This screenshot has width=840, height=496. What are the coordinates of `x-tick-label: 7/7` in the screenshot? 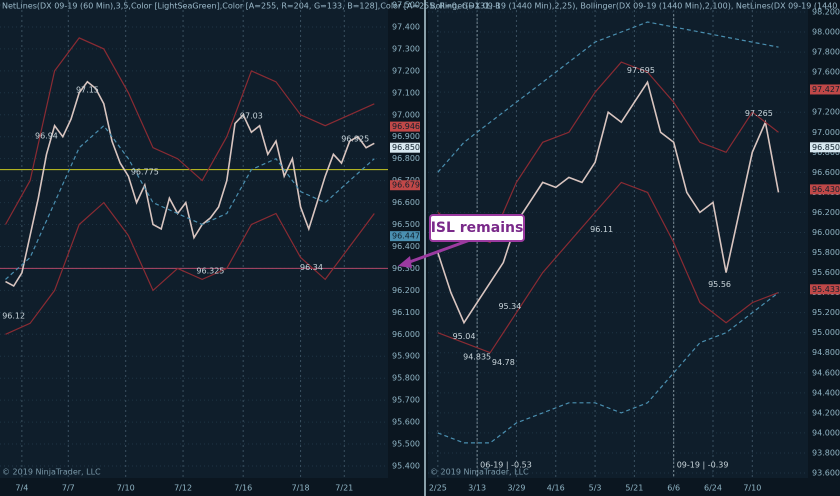 It's located at (68, 488).